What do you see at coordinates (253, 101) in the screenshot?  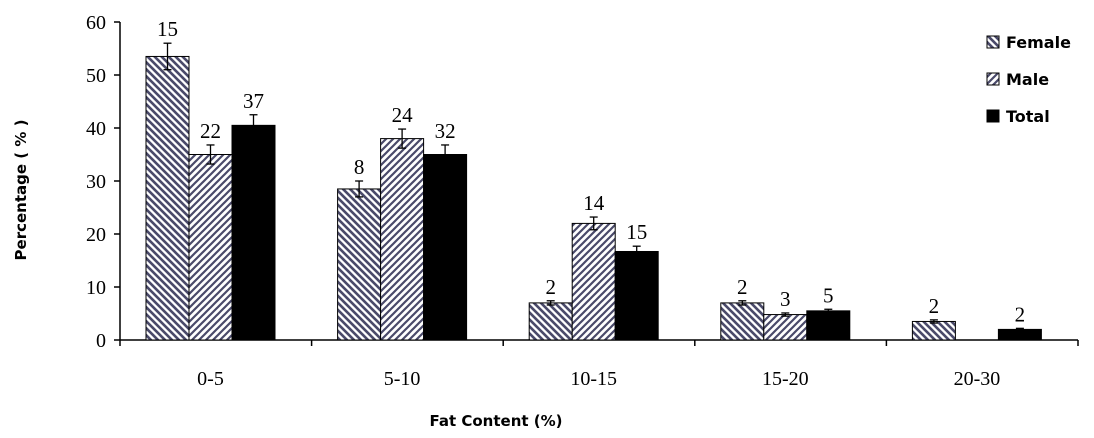 I see `data-label: 37` at bounding box center [253, 101].